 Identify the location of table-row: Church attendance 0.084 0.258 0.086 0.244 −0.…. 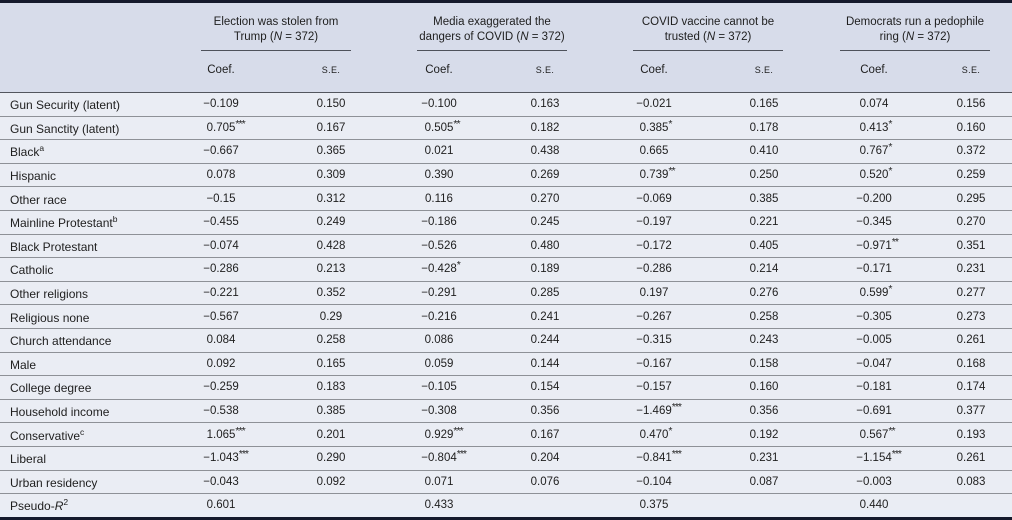
(506, 340).